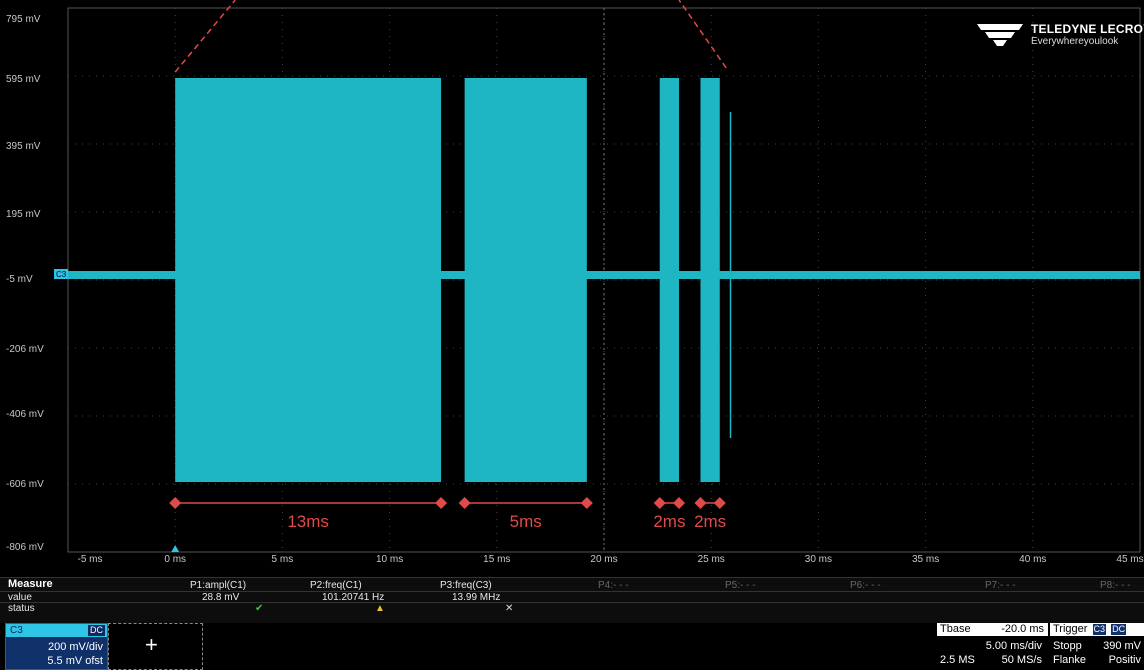 Image resolution: width=1144 pixels, height=670 pixels. Describe the element at coordinates (1130, 559) in the screenshot. I see `x-axis-label: 45 ms` at that location.